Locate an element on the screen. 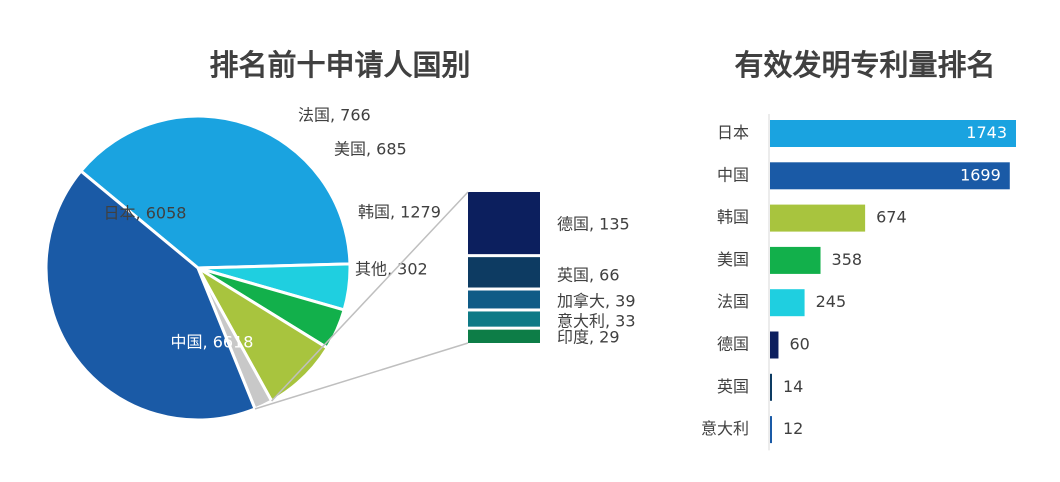  pie-slice-label-5: 其他, 302 is located at coordinates (391, 269).